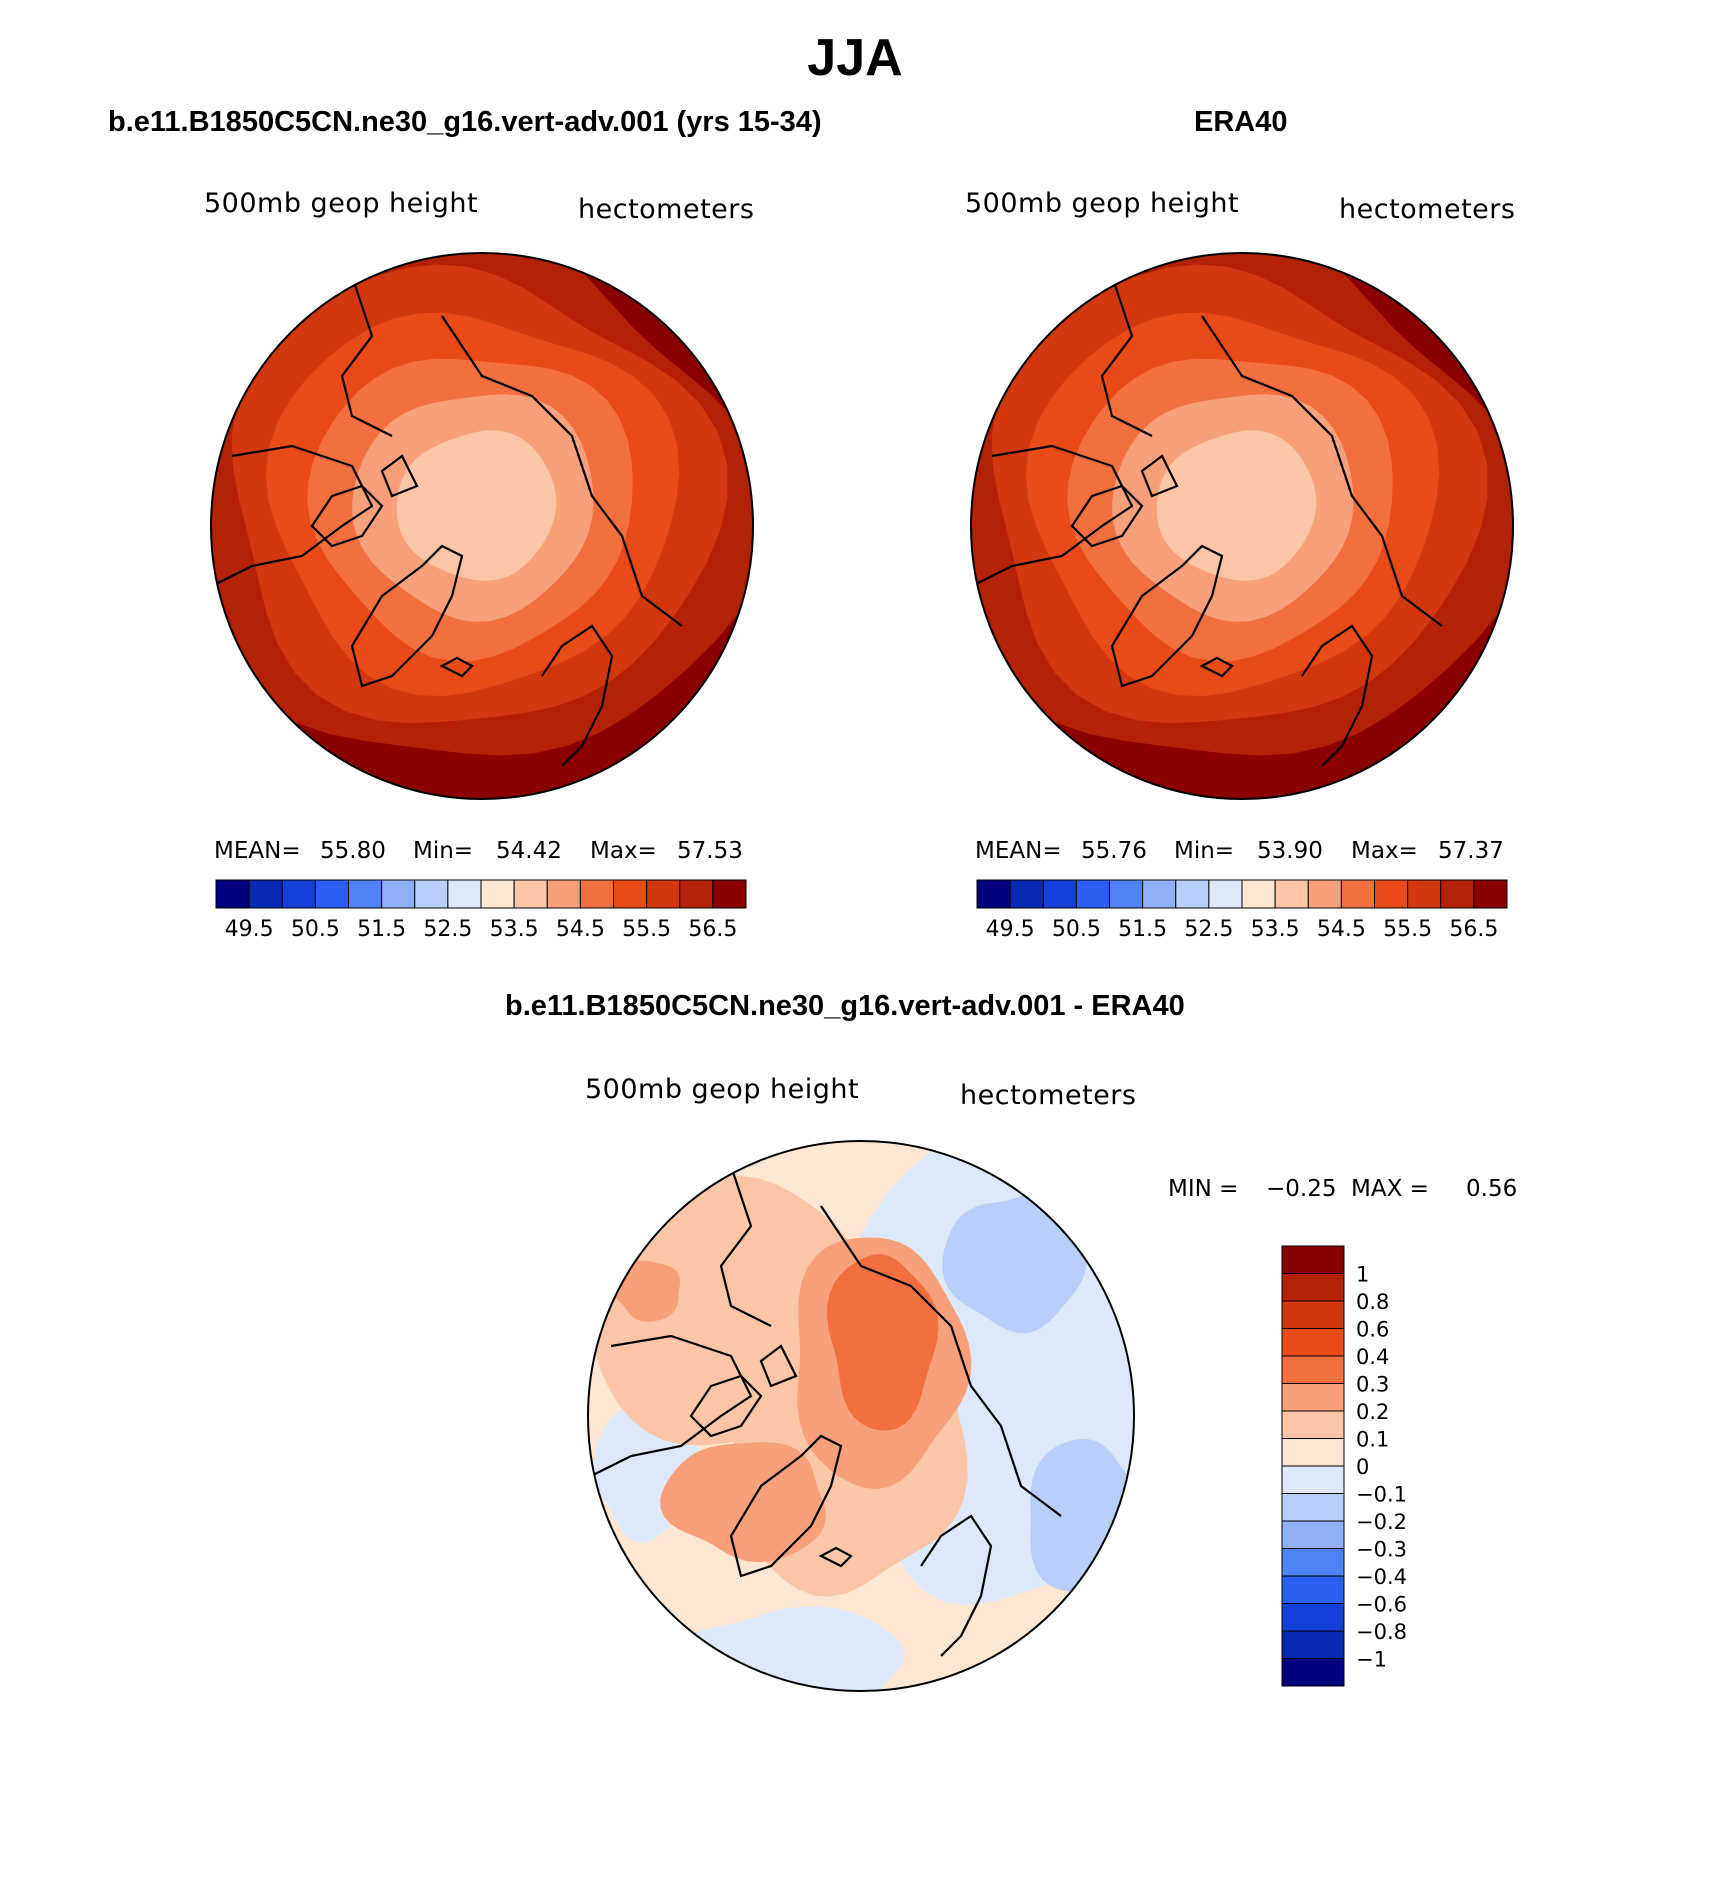 The height and width of the screenshot is (1885, 1710). I want to click on panel1-mean-value: 55.80, so click(353, 851).